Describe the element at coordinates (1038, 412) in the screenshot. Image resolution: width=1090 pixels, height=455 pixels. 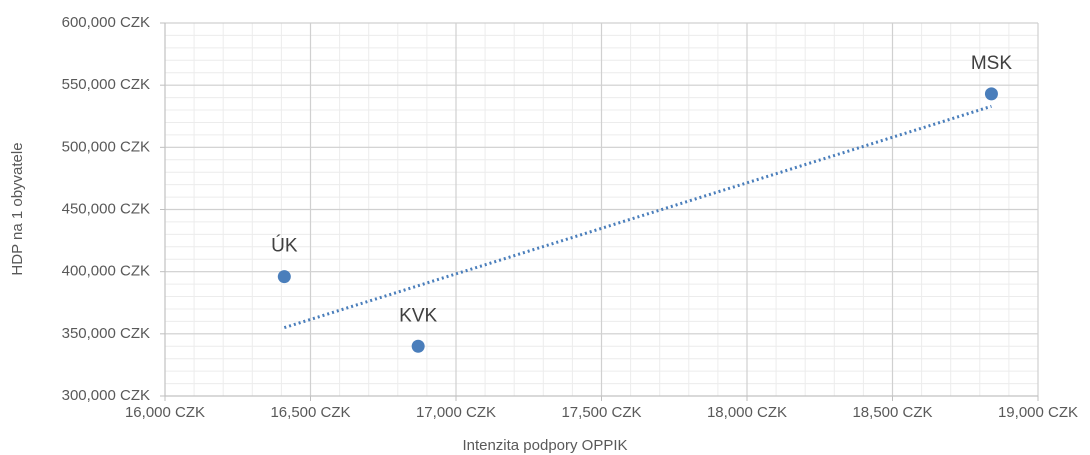
I see `x-tick-label: 19,000 CZK` at that location.